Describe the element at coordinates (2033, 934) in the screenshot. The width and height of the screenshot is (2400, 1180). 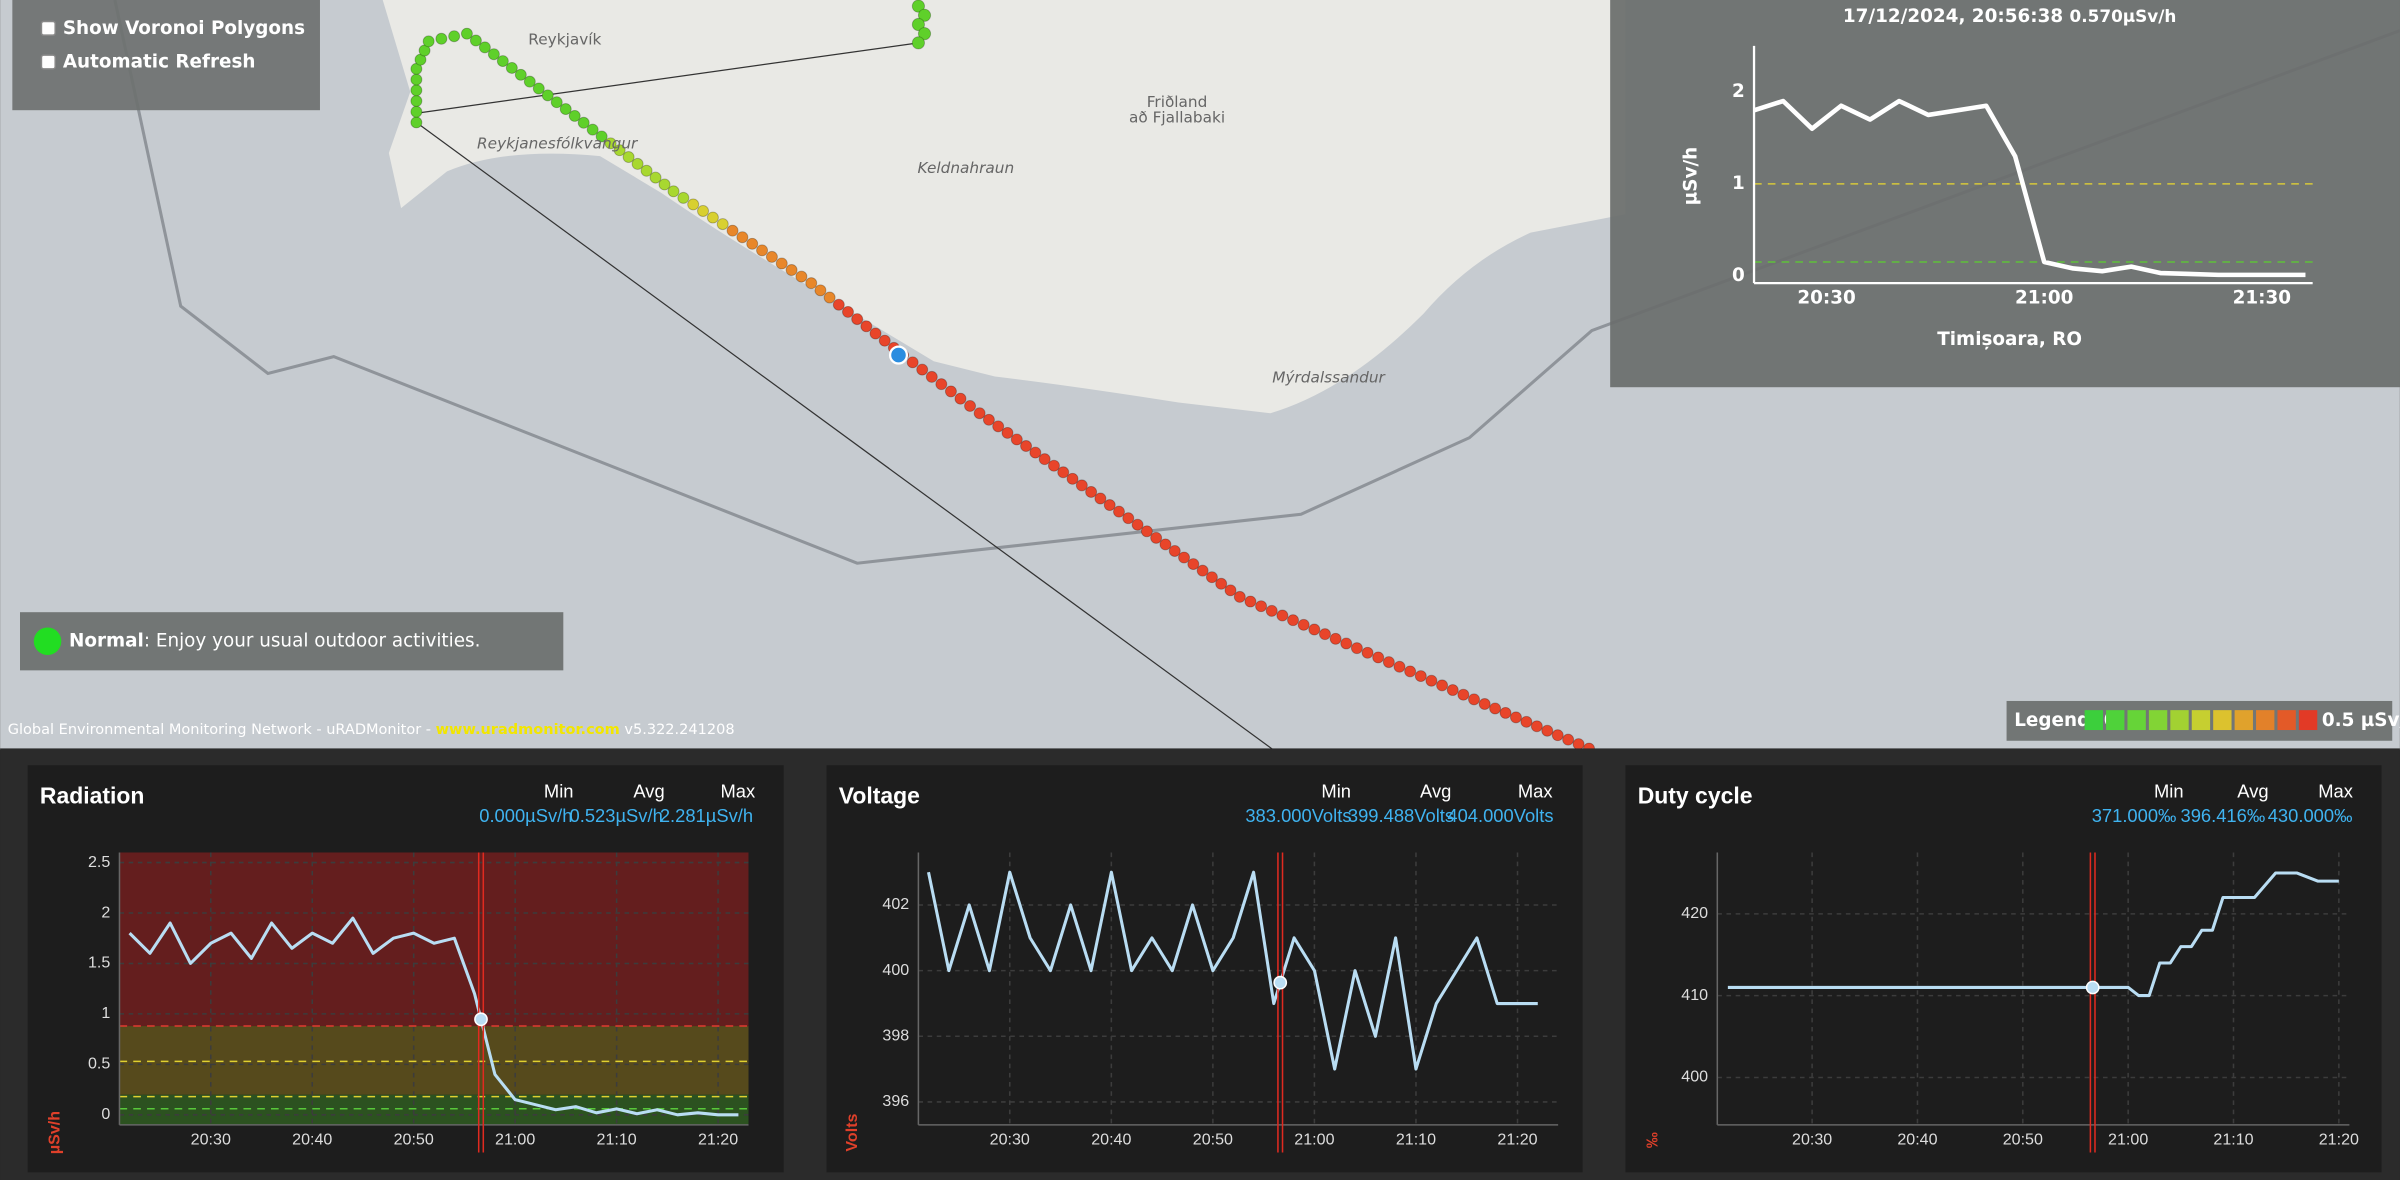
I see `series-line` at that location.